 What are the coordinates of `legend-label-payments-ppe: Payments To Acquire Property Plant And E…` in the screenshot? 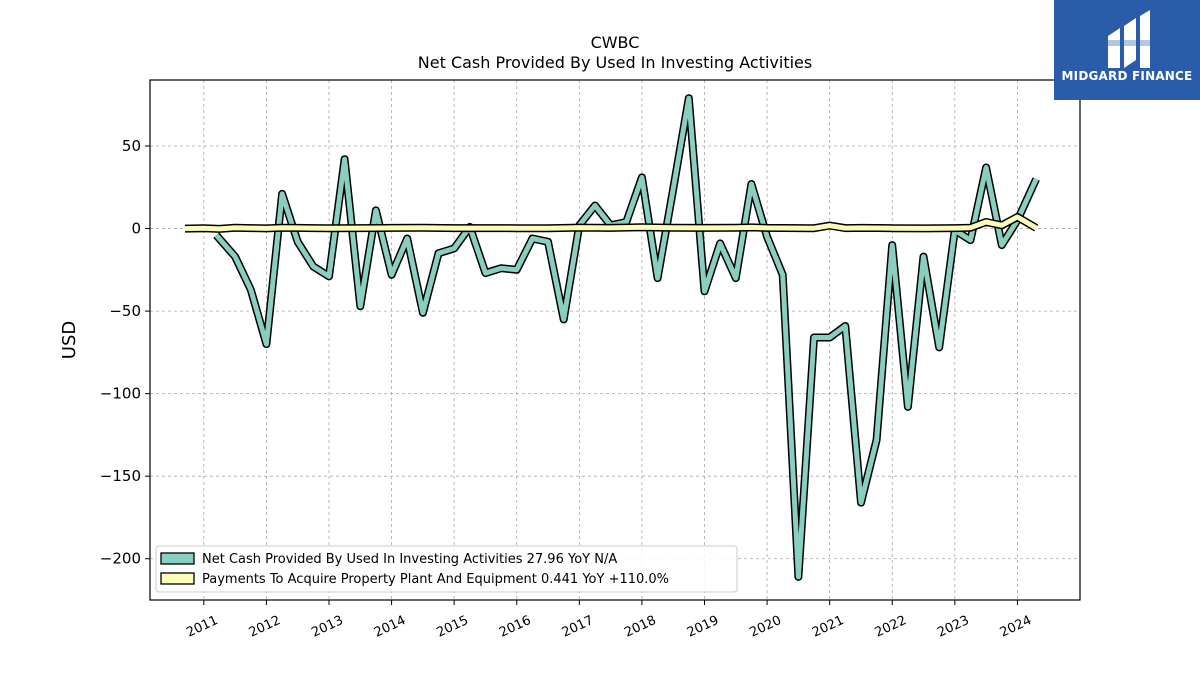 It's located at (435, 579).